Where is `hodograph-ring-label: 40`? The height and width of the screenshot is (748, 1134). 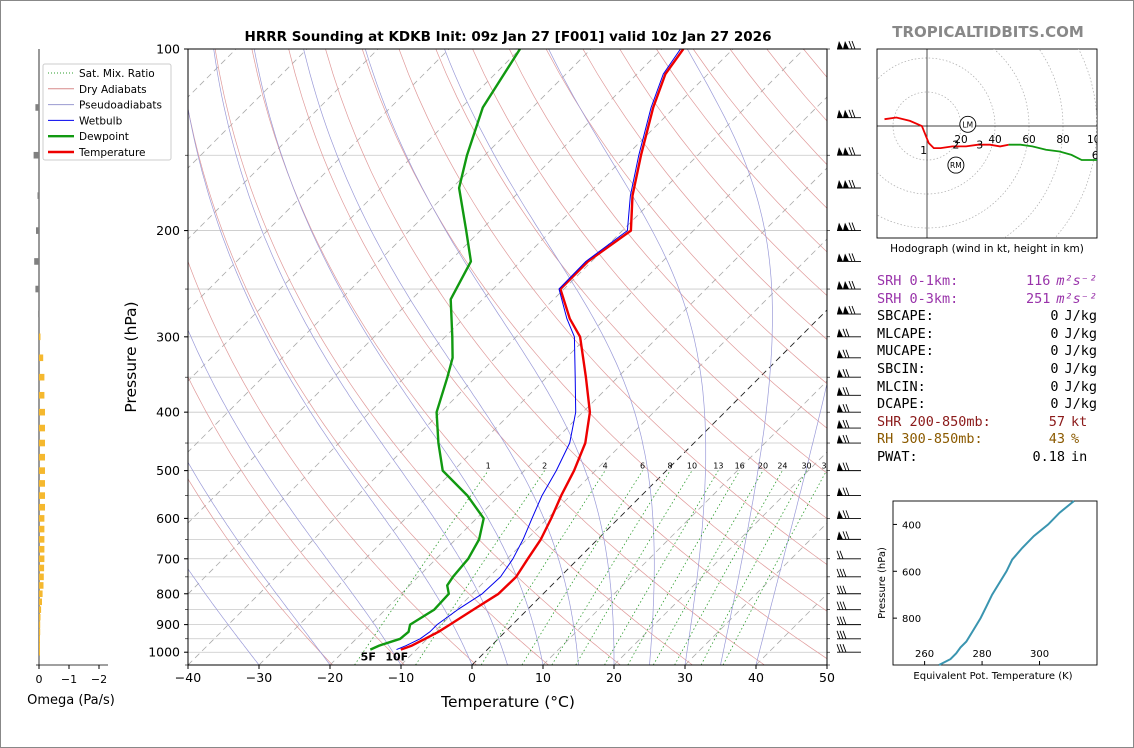 hodograph-ring-label: 40 is located at coordinates (994, 140).